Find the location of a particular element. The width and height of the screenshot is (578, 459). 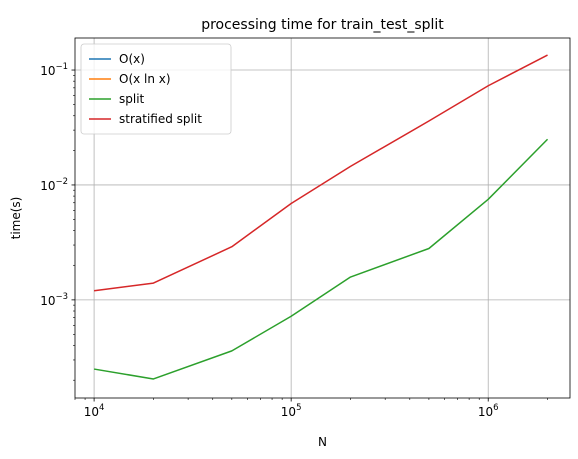

y-axis-label: time(s) is located at coordinates (16, 218).